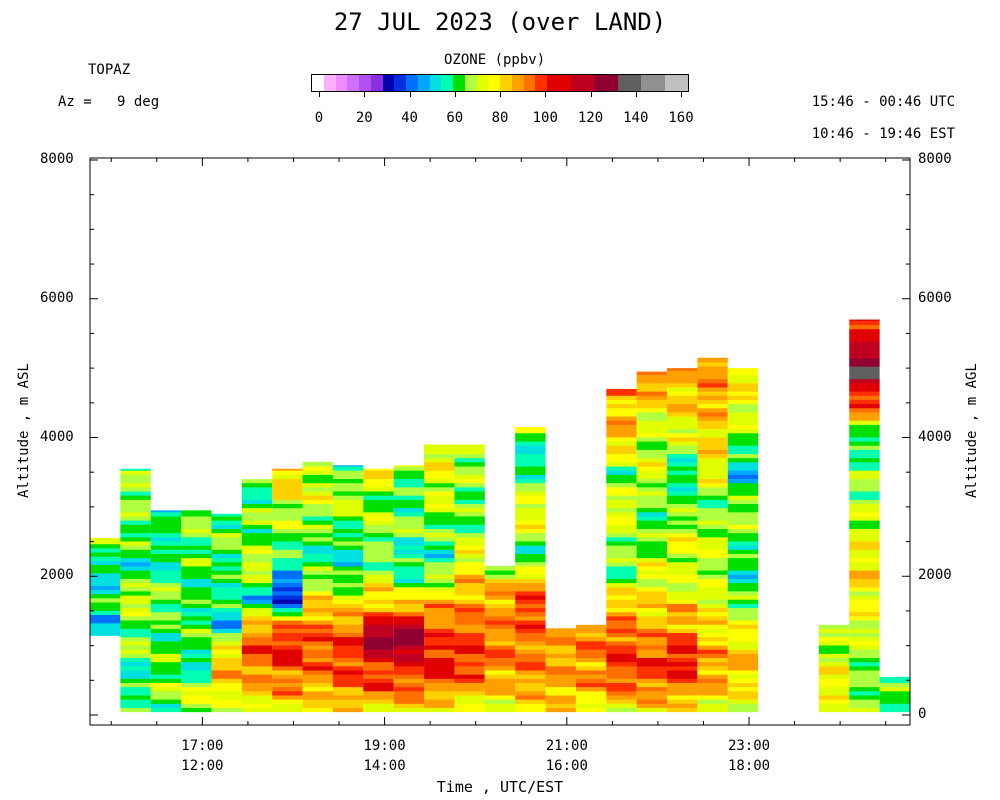  Describe the element at coordinates (376, 83) in the screenshot. I see `colorbar-segment` at that location.